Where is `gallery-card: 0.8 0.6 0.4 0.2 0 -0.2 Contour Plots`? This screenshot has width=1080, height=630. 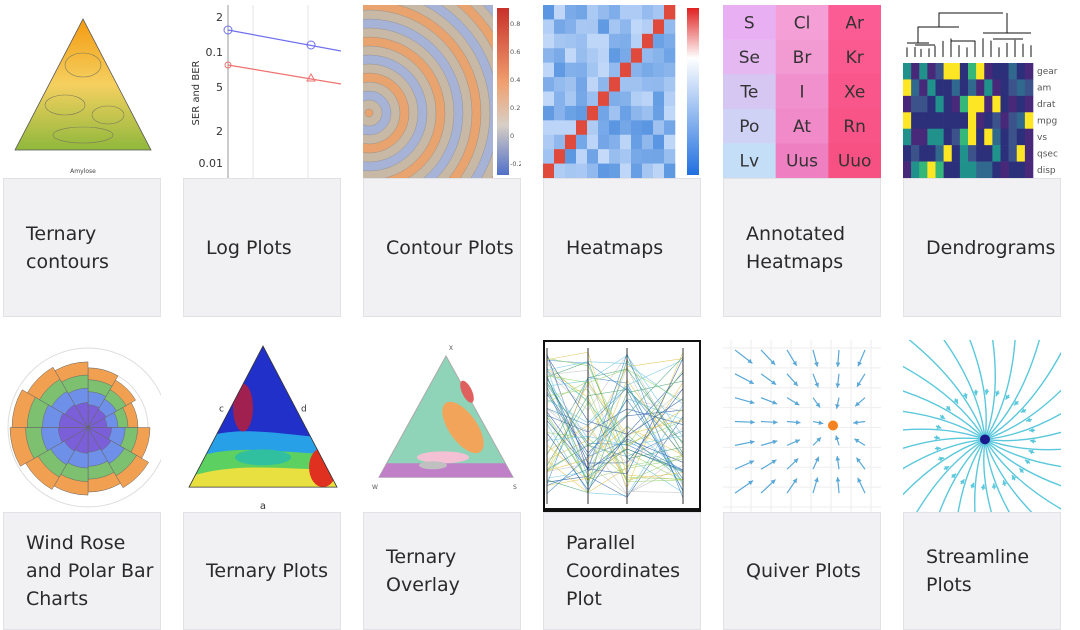
gallery-card: 0.8 0.6 0.4 0.2 0 -0.2 Contour Plots is located at coordinates (442, 161).